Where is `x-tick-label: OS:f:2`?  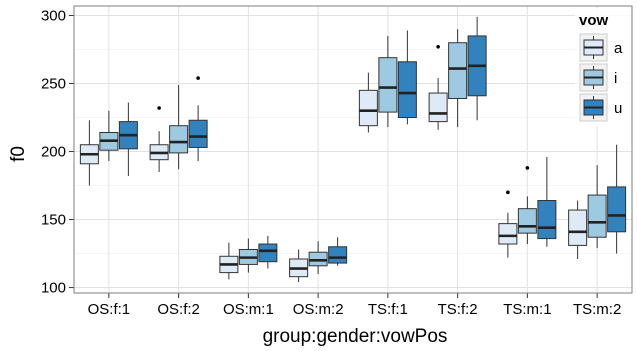
x-tick-label: OS:f:2 is located at coordinates (178, 309).